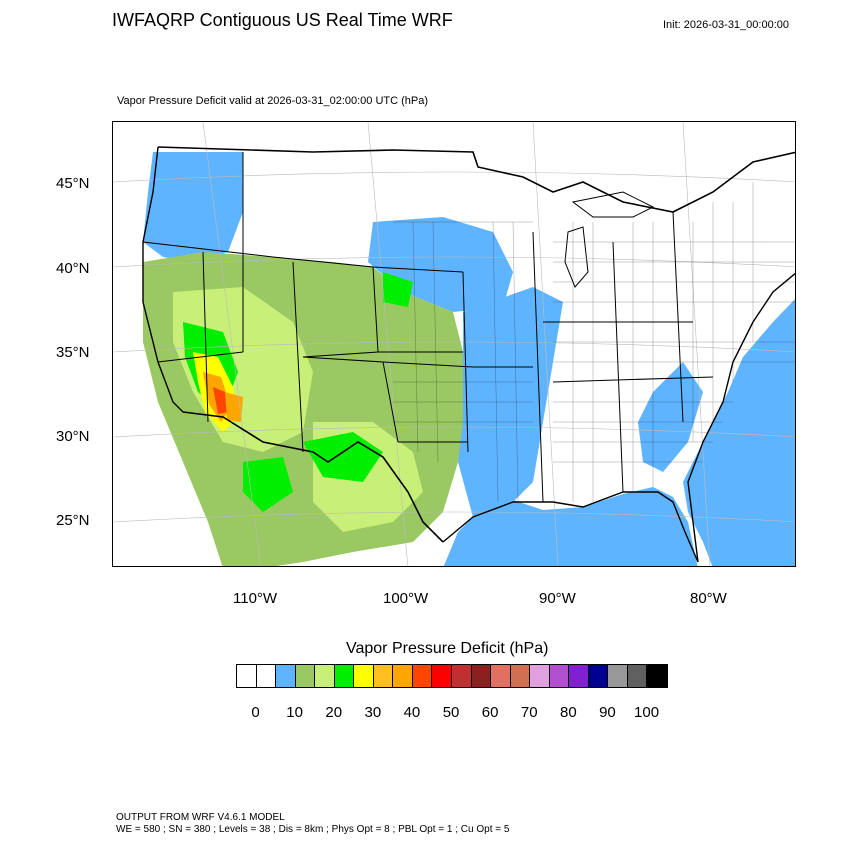  I want to click on footer-model-line: OUTPUT FROM WRF V4.6.1 MODEL, so click(200, 817).